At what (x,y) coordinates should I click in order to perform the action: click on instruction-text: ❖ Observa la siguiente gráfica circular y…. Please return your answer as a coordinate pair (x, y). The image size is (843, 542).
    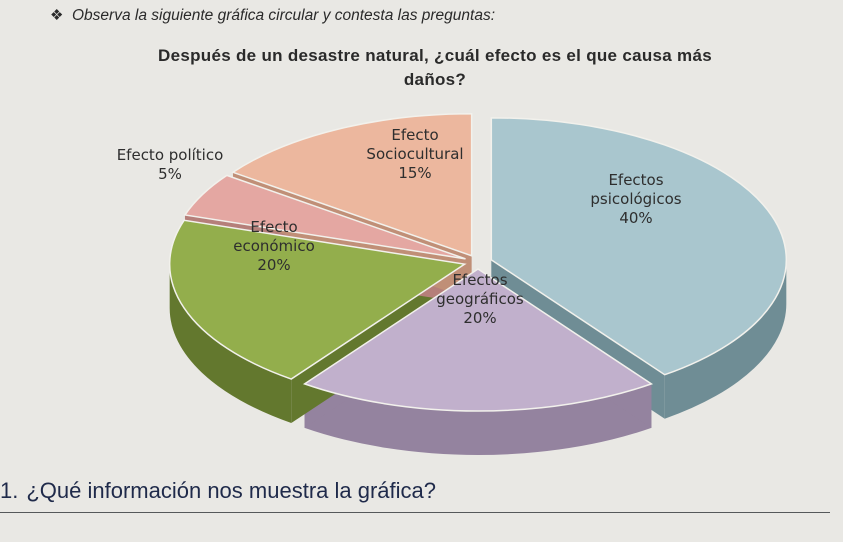
    Looking at the image, I should click on (272, 15).